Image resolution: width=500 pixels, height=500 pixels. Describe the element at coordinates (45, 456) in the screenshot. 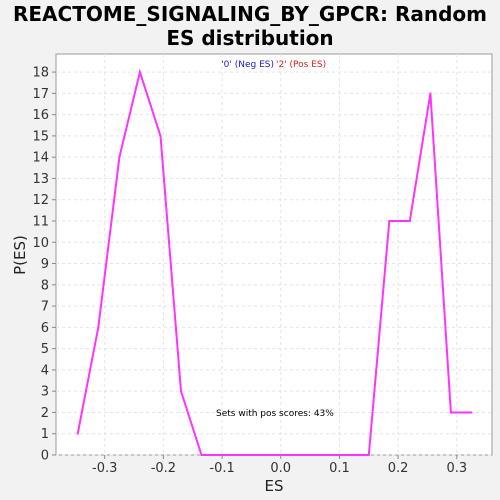

I see `y-tick-label: 0` at that location.